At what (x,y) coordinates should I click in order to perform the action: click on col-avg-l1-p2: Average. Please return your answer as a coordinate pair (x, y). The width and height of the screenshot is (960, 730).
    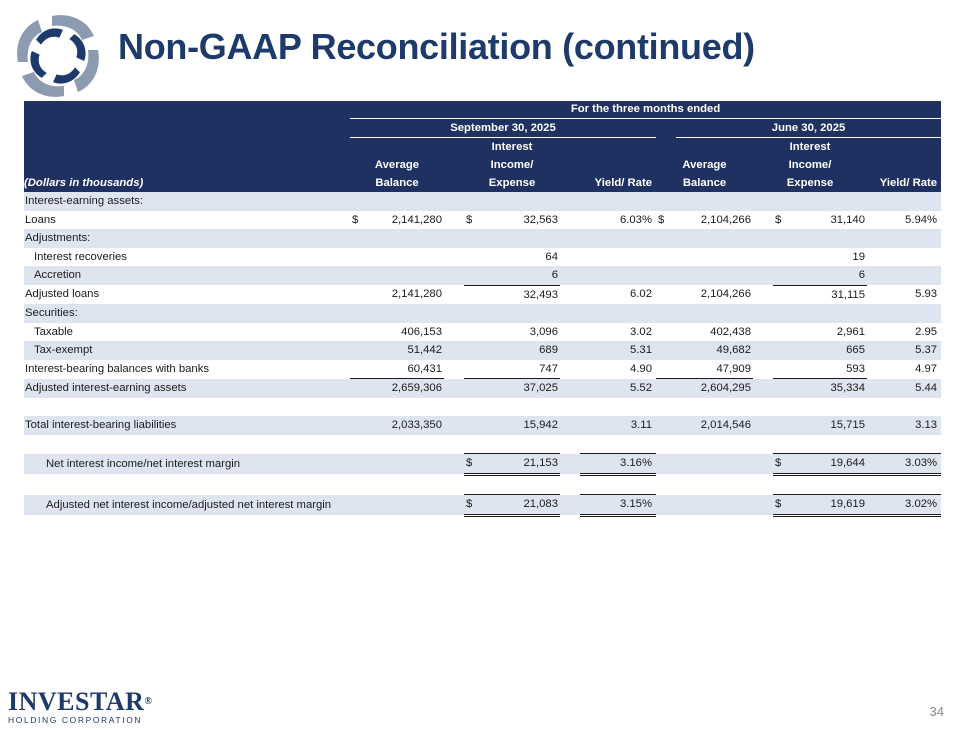
    Looking at the image, I should click on (704, 165).